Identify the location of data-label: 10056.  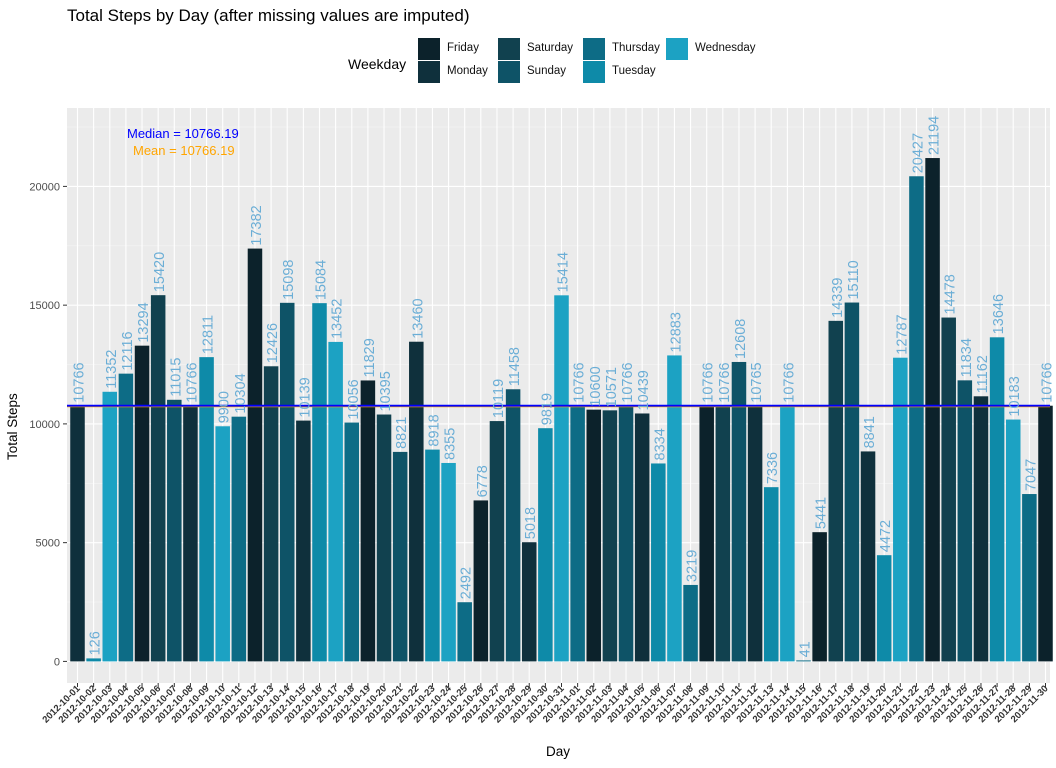
(354, 399).